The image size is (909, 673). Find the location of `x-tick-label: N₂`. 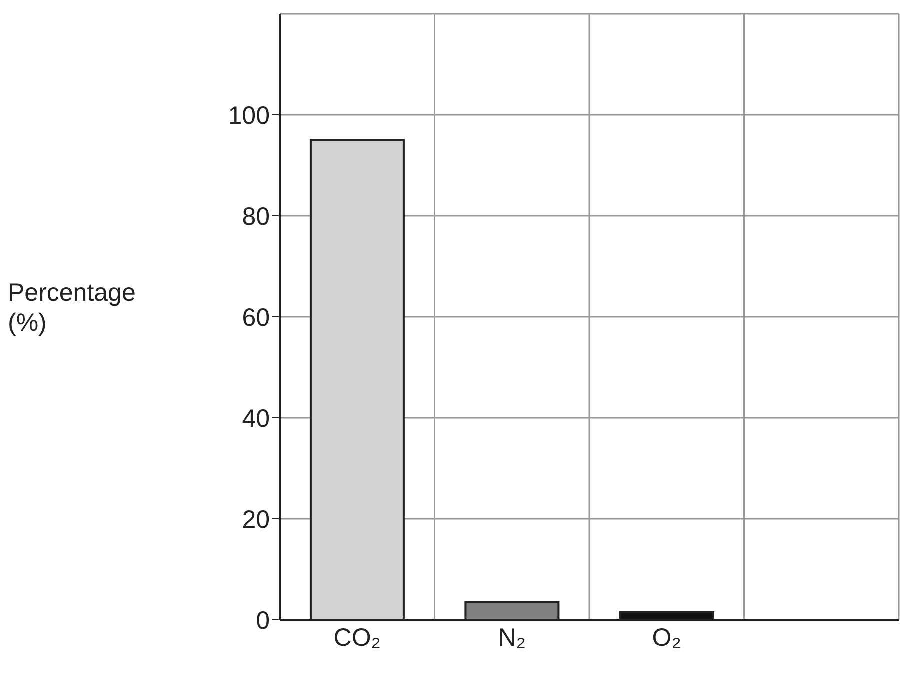

x-tick-label: N₂ is located at coordinates (512, 638).